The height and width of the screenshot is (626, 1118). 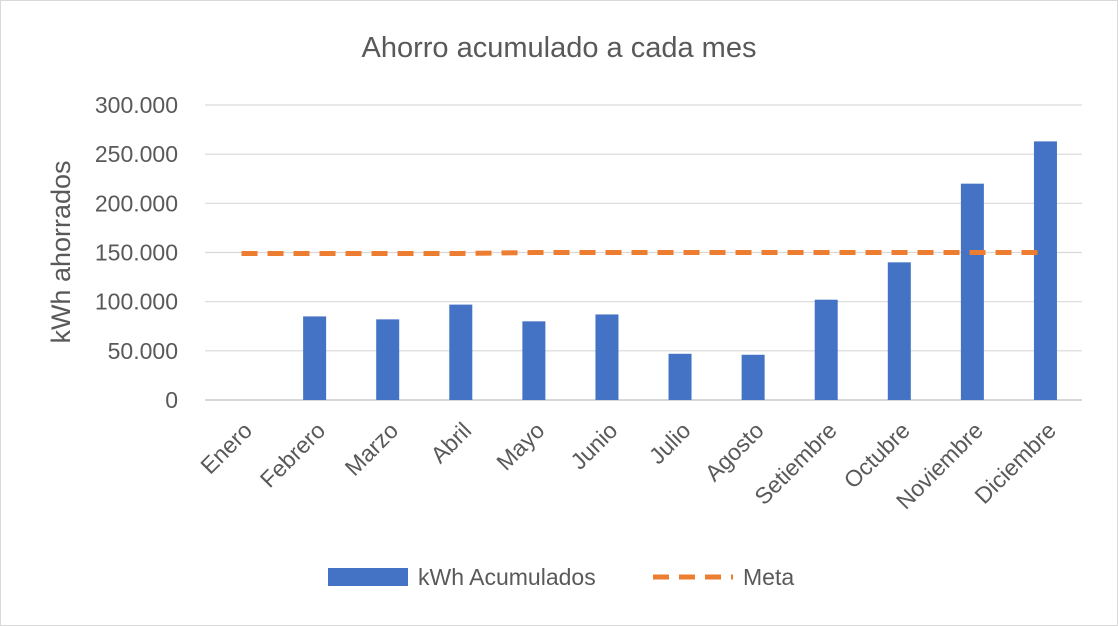 I want to click on y-tick-label: 200.000, so click(x=136, y=203).